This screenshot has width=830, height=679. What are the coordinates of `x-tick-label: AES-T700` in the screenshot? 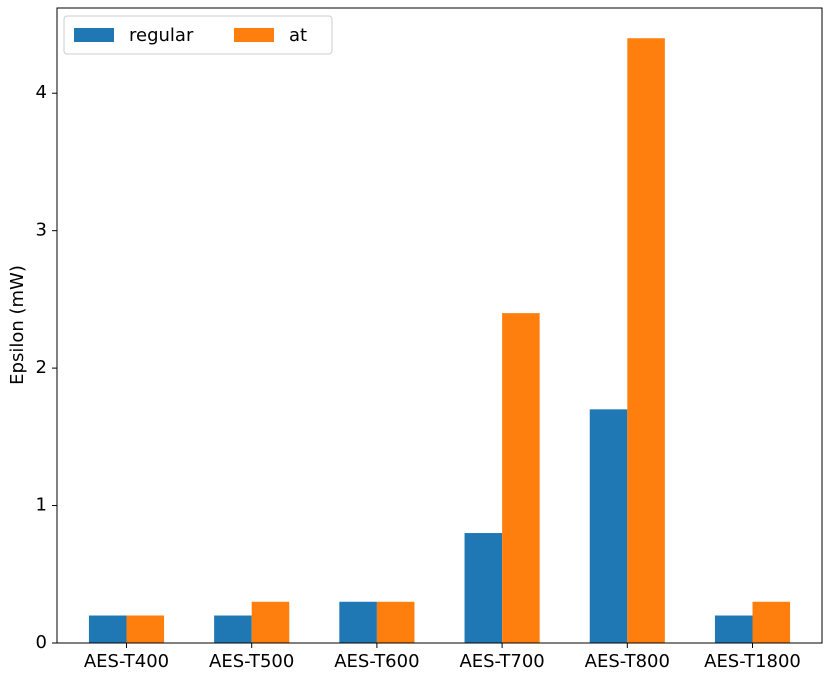 It's located at (501, 661).